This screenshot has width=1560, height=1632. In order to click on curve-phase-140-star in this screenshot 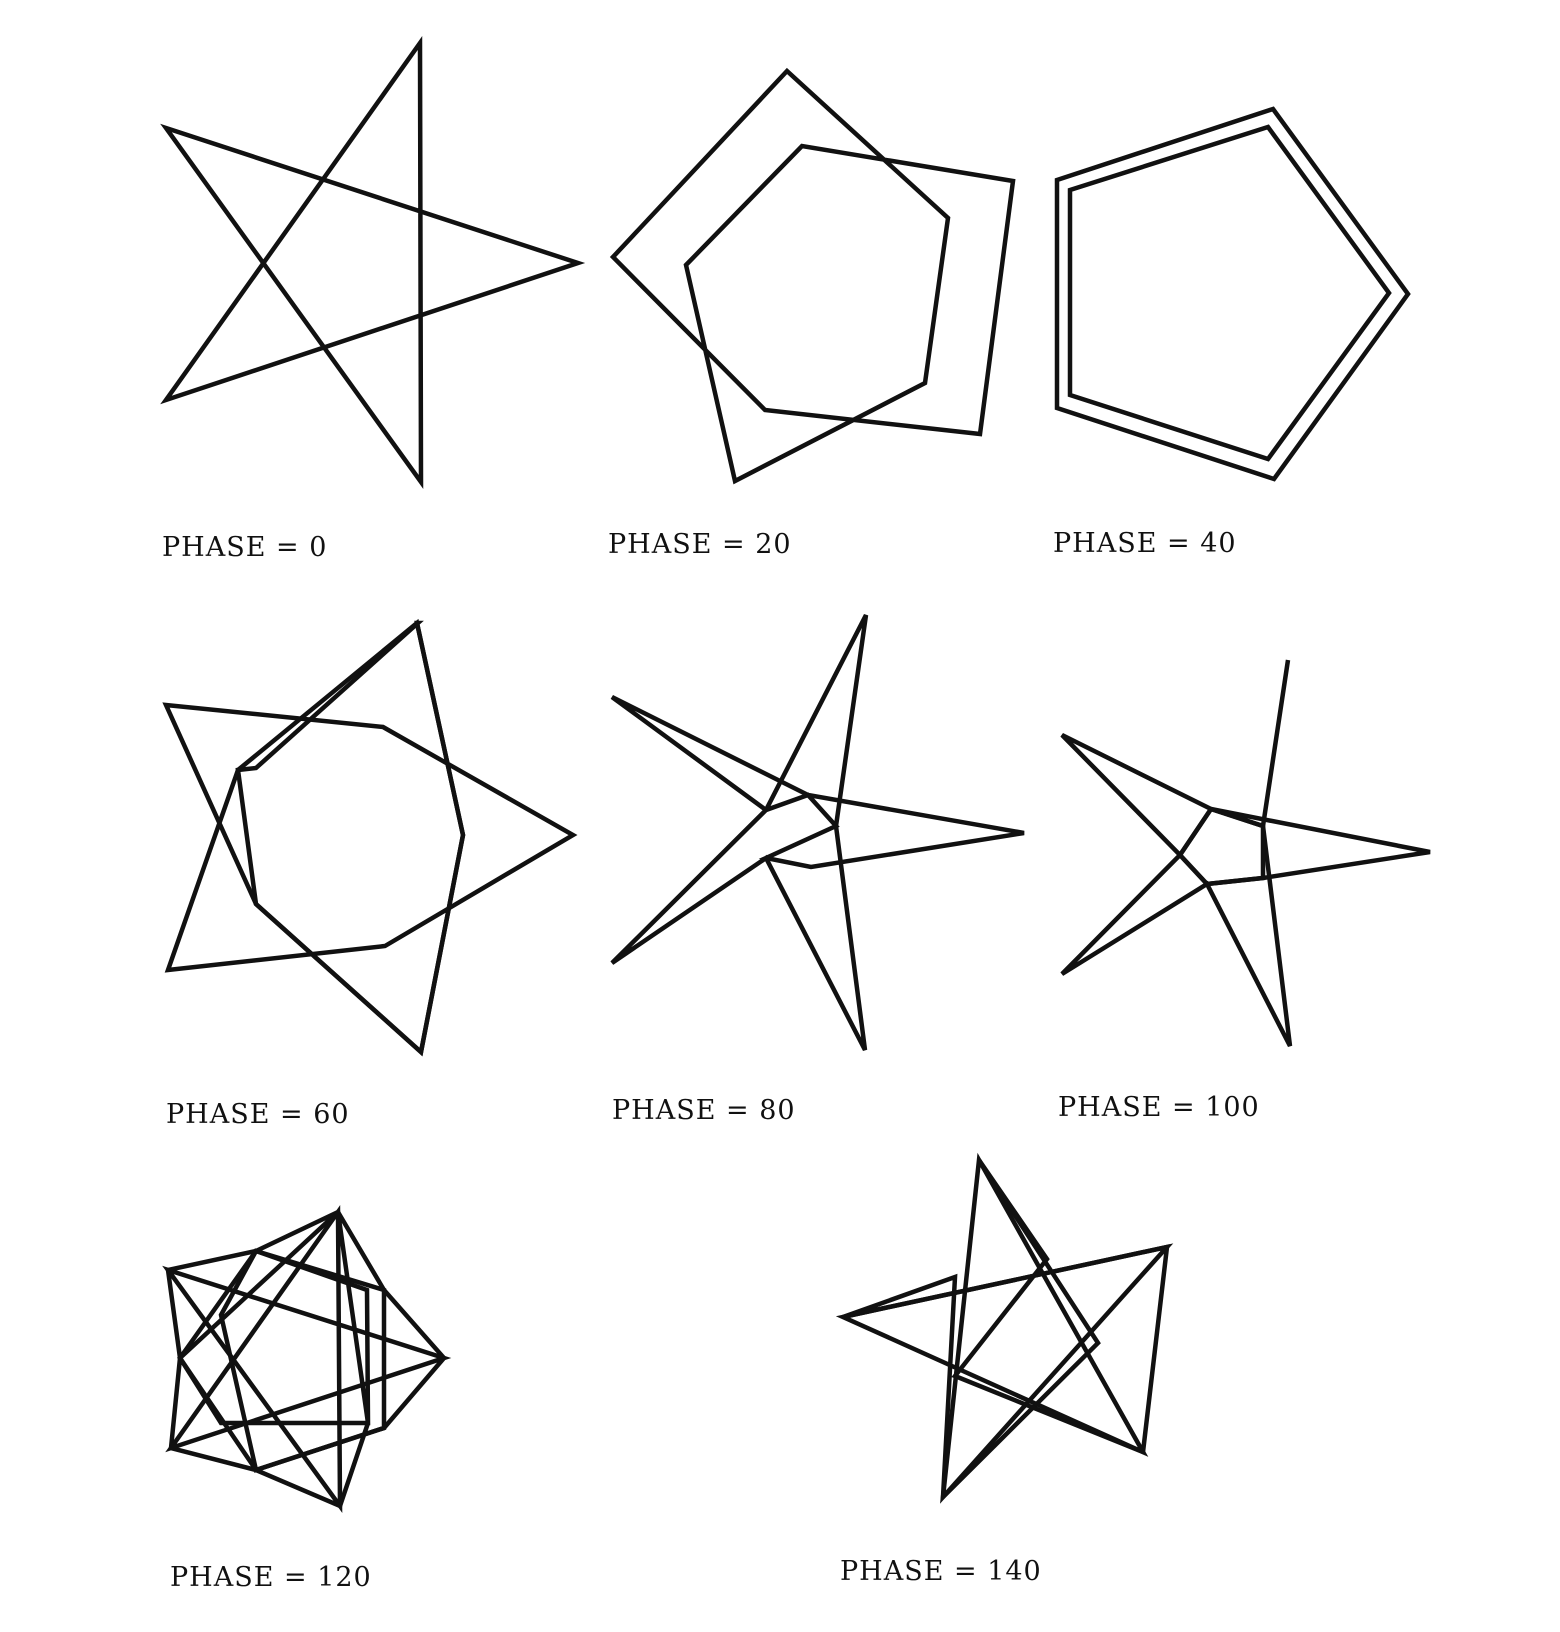, I will do `click(1004, 1328)`.